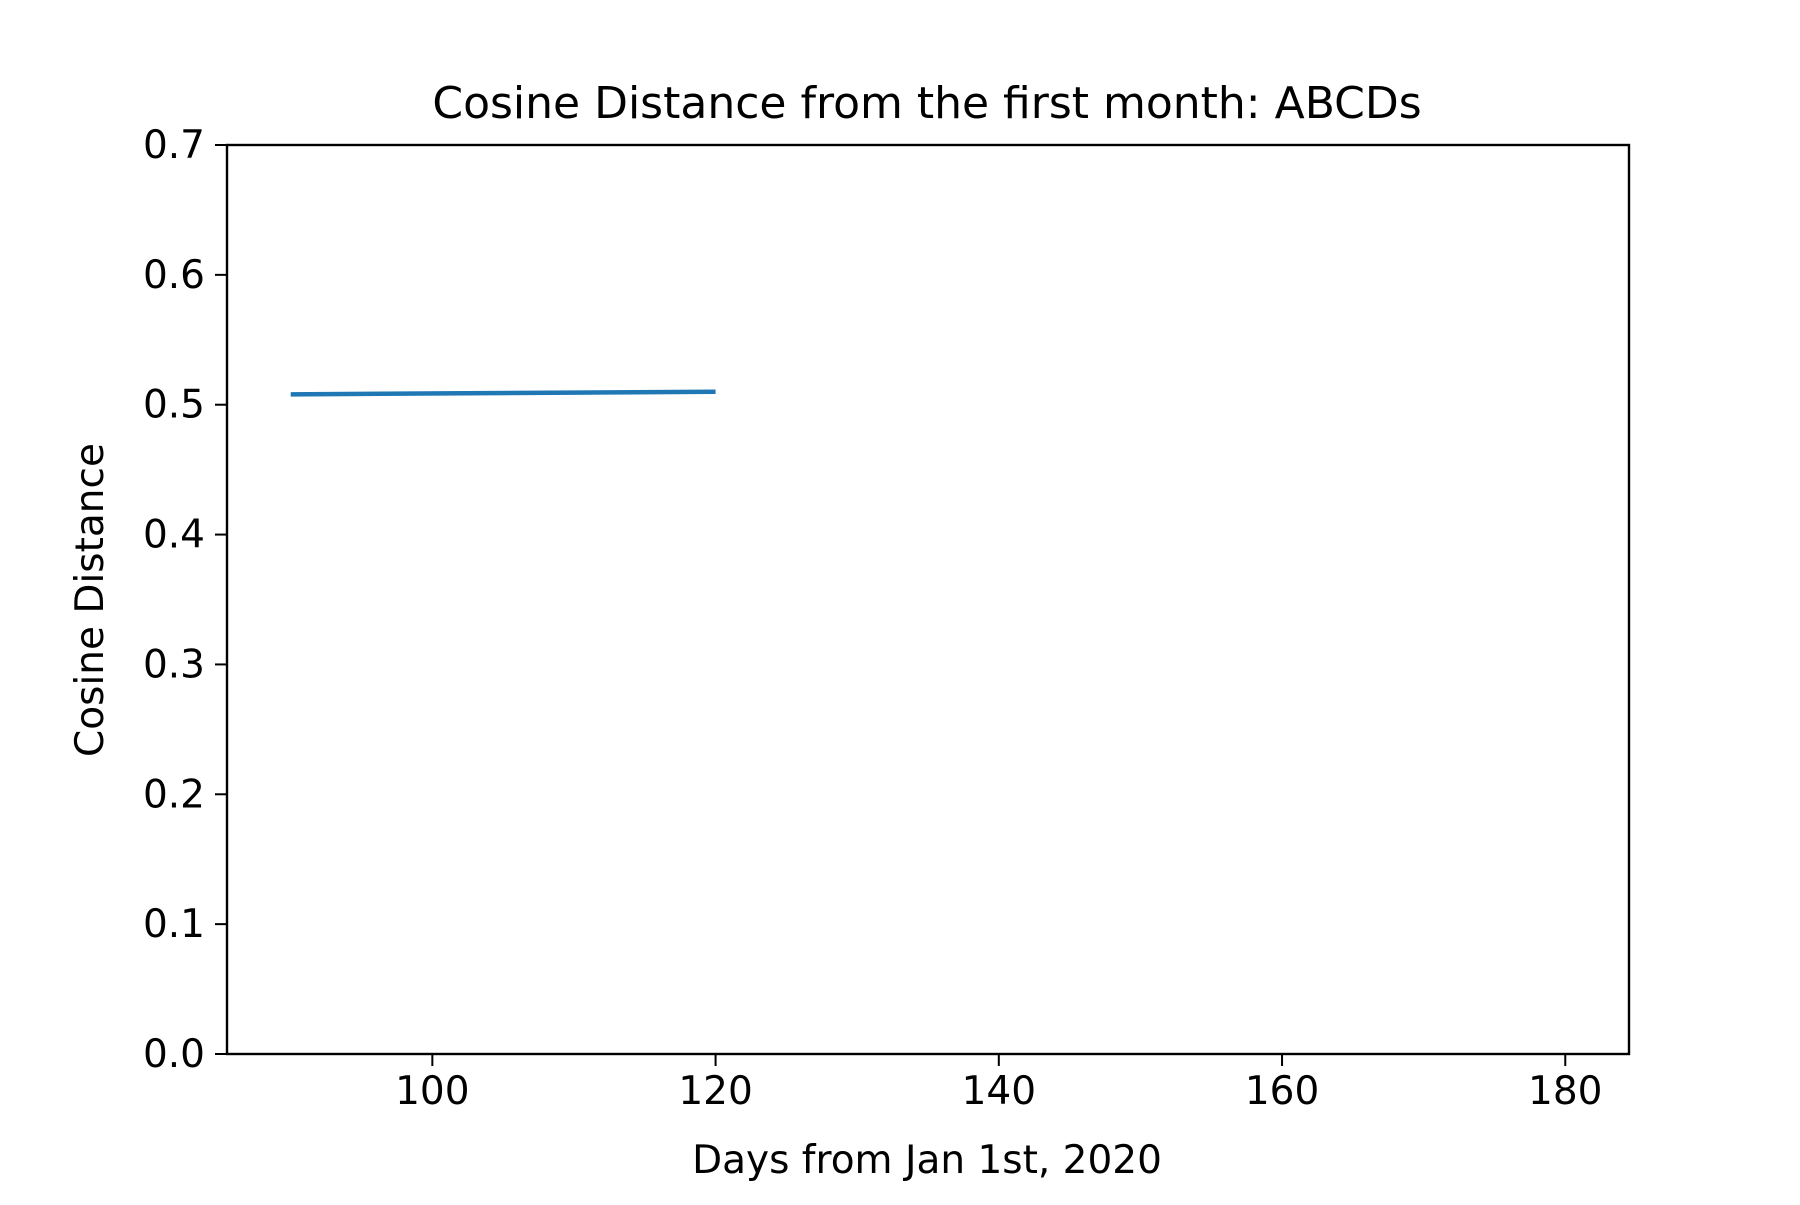  What do you see at coordinates (432, 1091) in the screenshot?
I see `x-tick-label: 100` at bounding box center [432, 1091].